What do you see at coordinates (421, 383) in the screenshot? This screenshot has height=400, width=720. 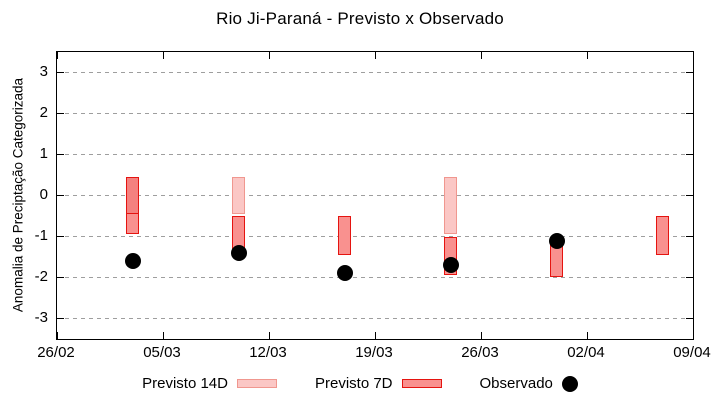 I see `legend-swatch-7d` at bounding box center [421, 383].